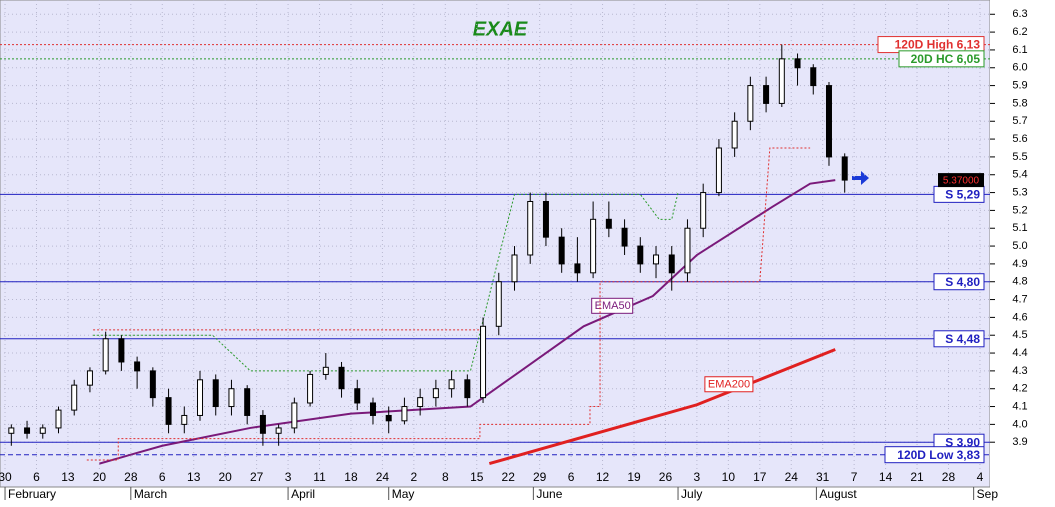 The width and height of the screenshot is (1055, 507). I want to click on y-tick-label: 3.9, so click(1019, 442).